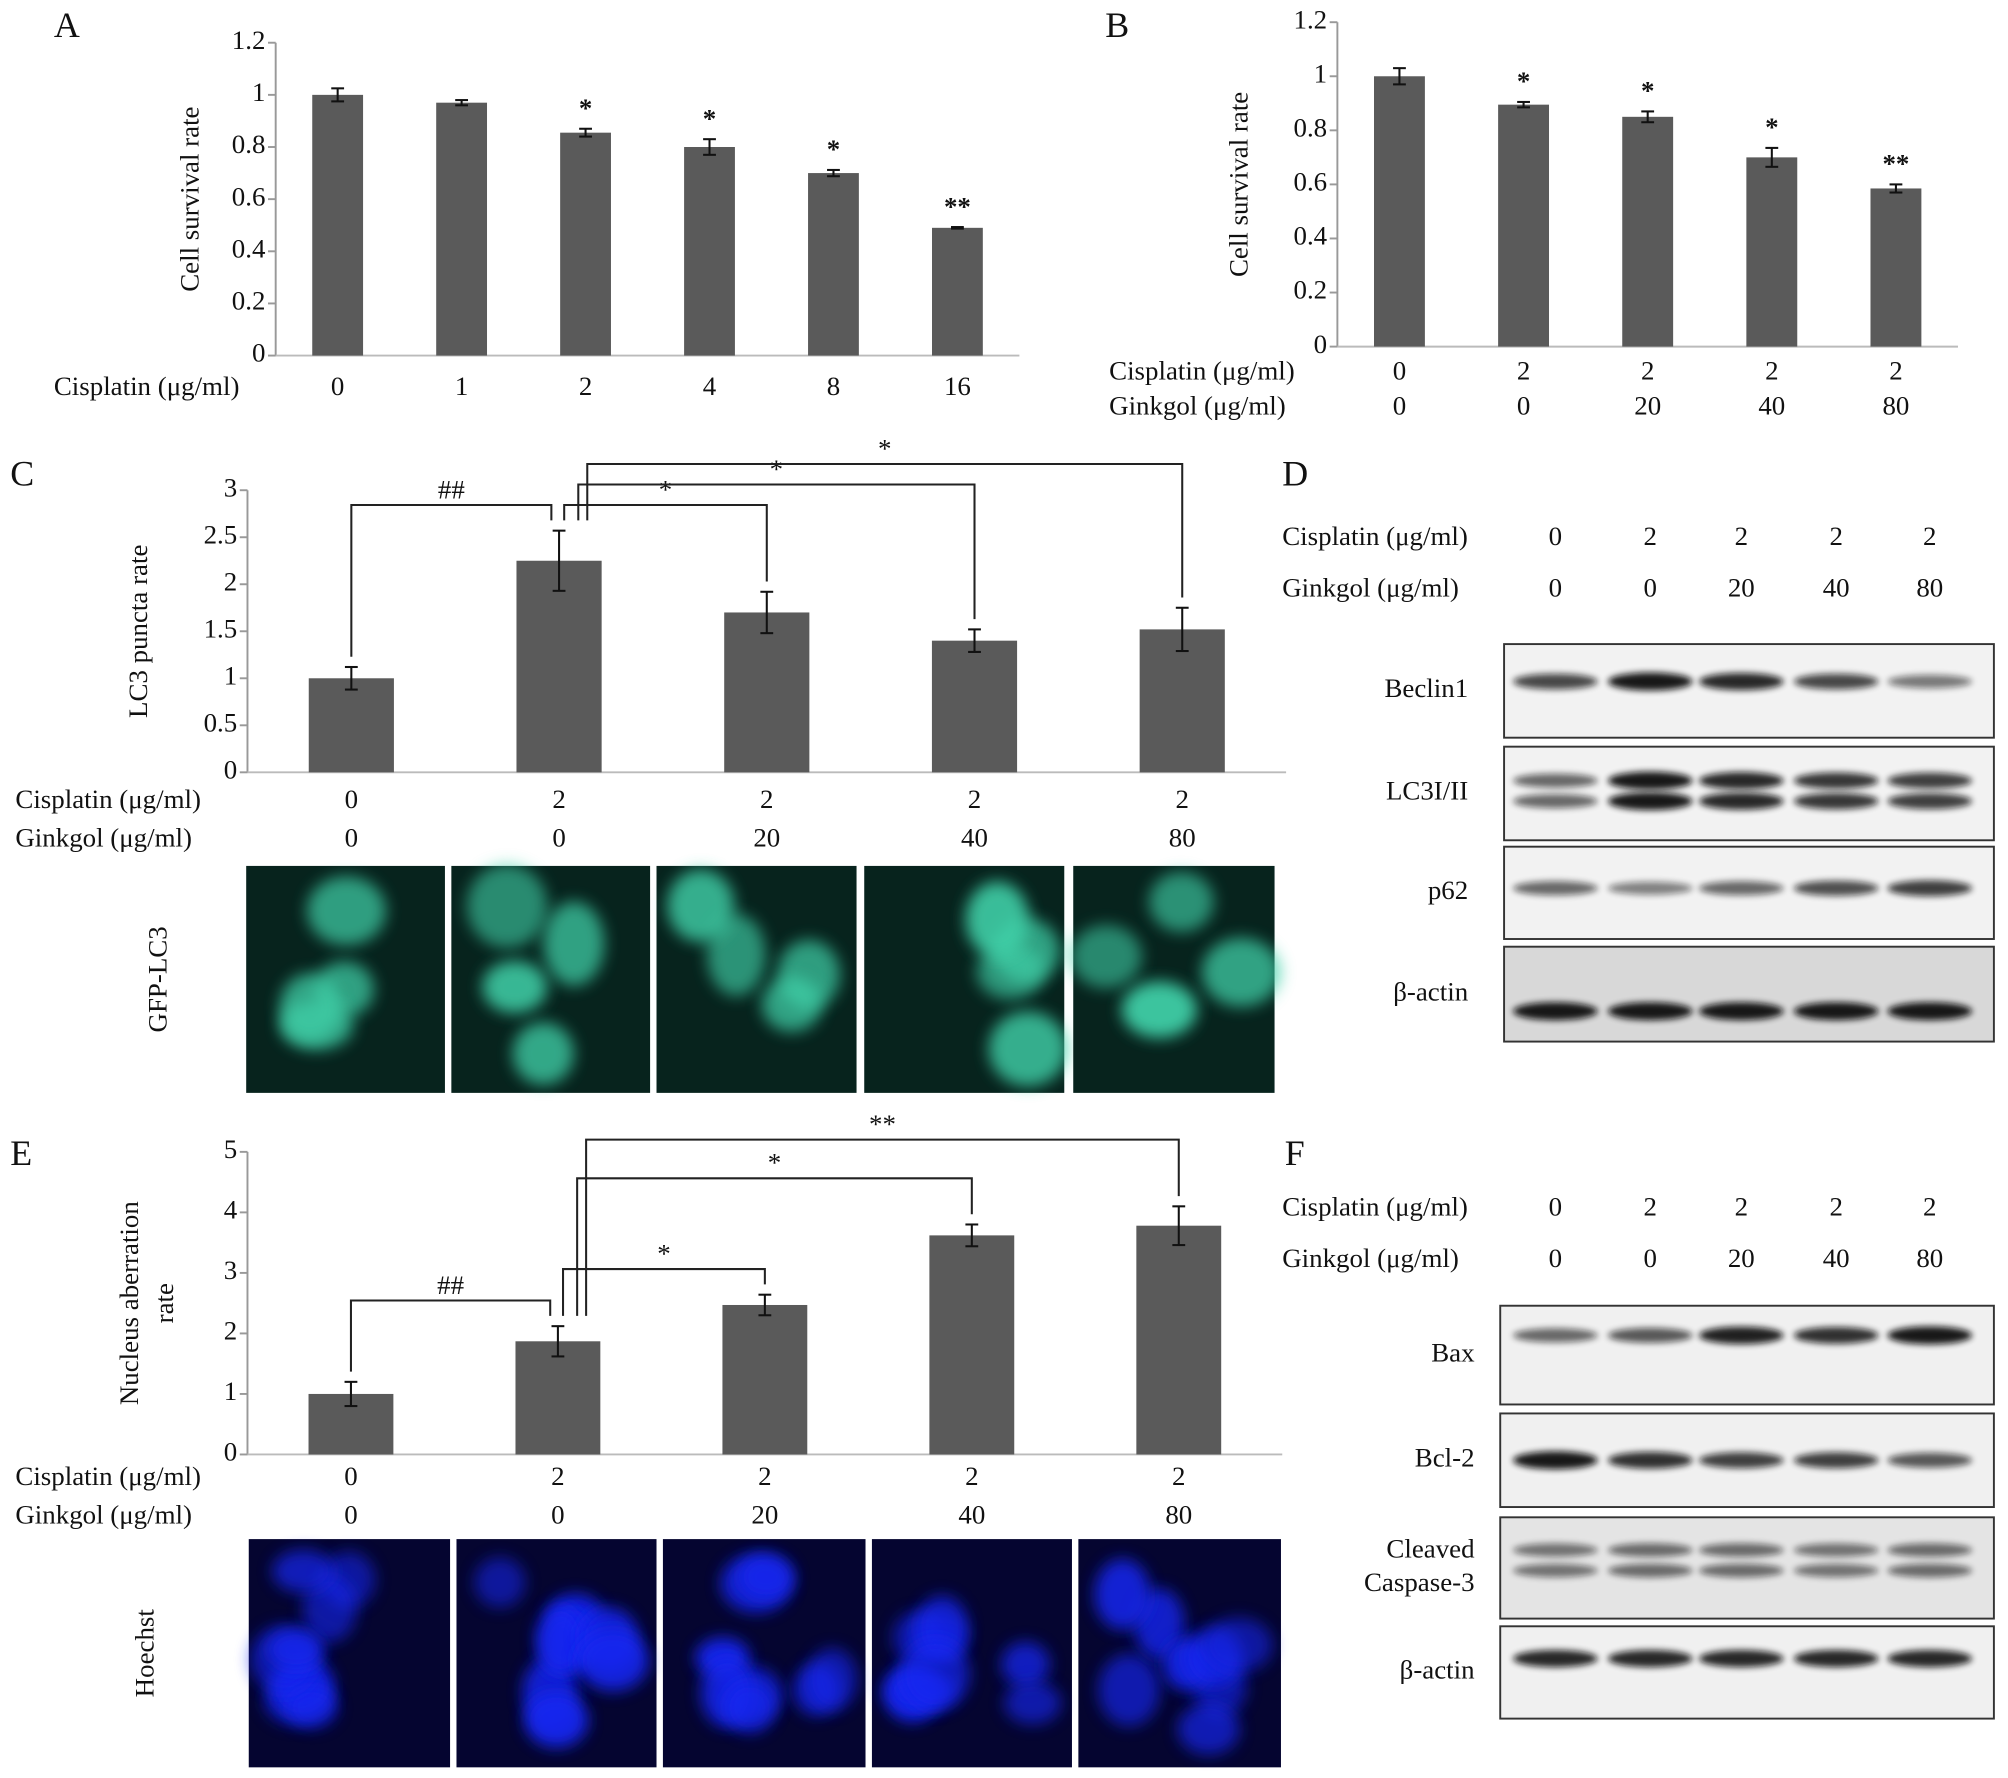 The width and height of the screenshot is (2008, 1778). I want to click on x-tick-label: 80, so click(1178, 1514).